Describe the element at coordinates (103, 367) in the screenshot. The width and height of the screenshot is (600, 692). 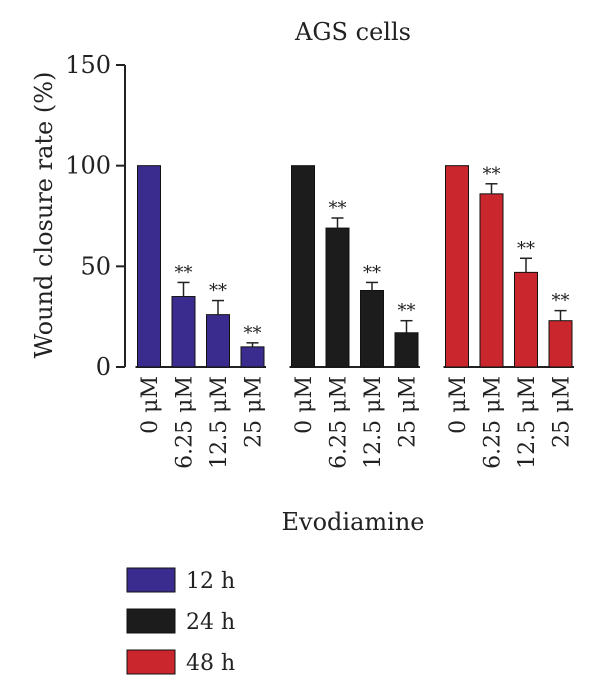
I see `y-tick-label: 0` at that location.